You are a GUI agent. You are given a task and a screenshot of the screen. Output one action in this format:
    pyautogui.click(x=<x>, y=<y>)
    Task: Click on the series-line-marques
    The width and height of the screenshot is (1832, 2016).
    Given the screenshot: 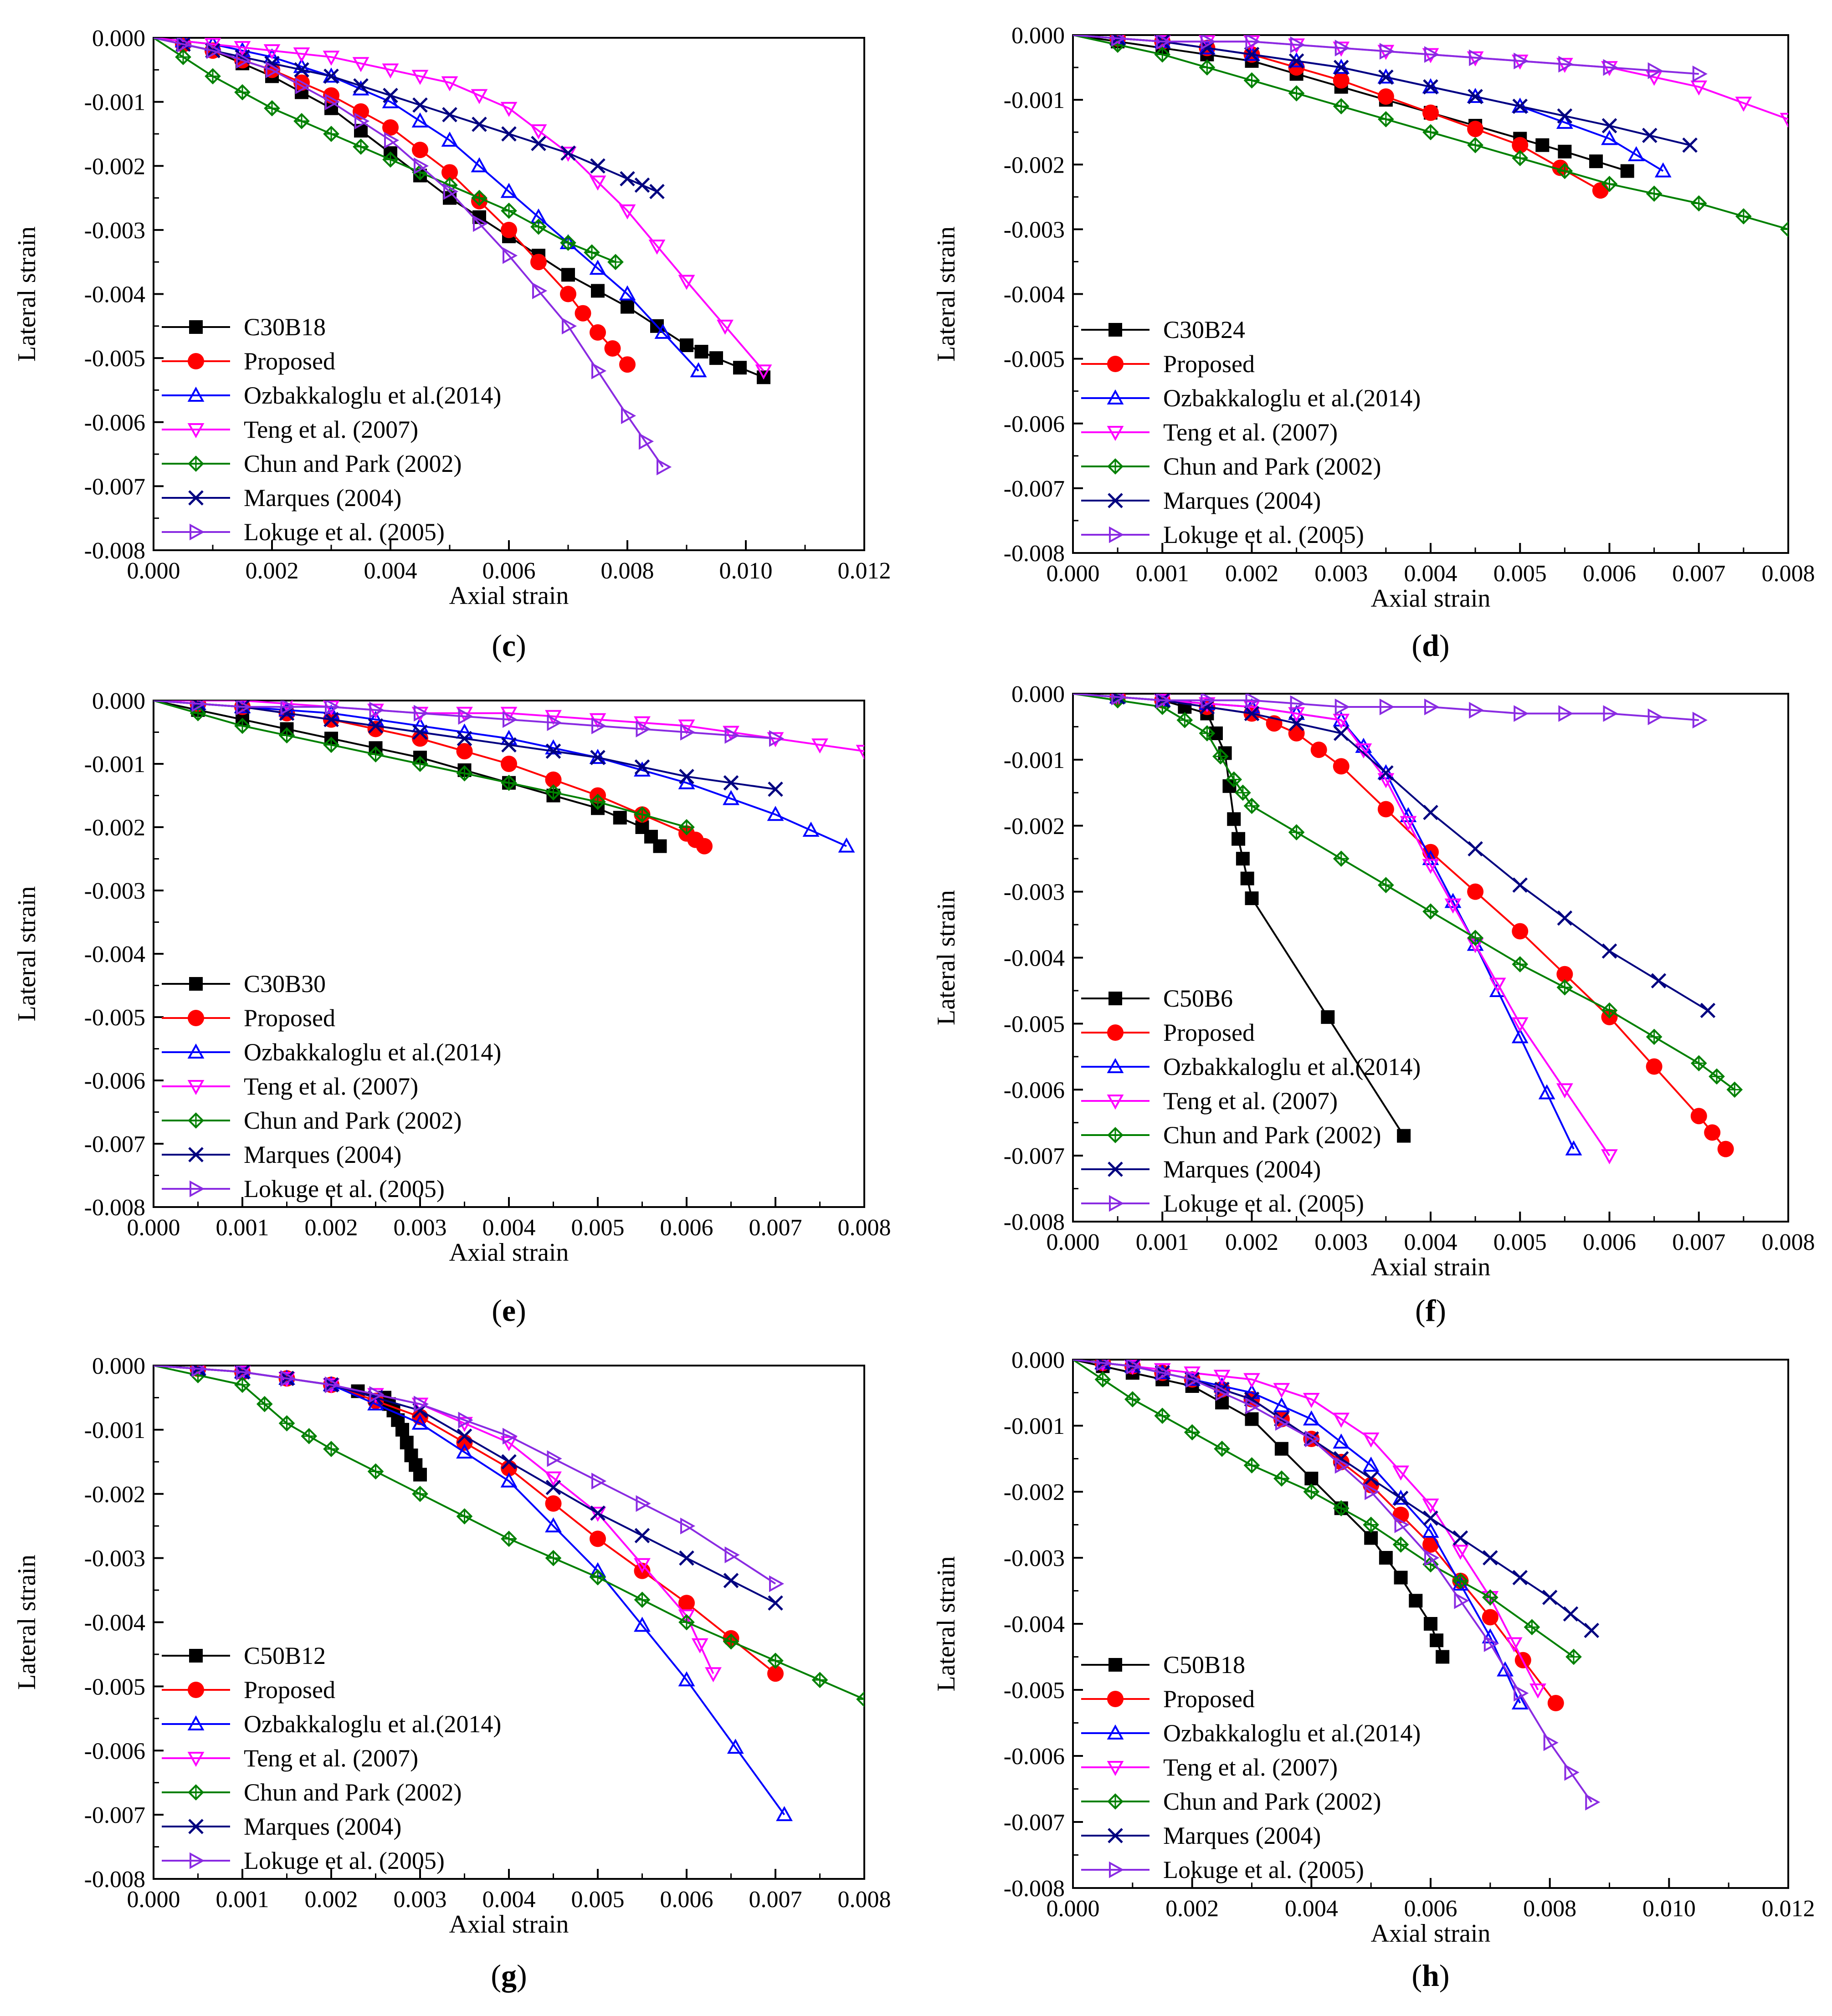 What is the action you would take?
    pyautogui.click(x=1391, y=853)
    